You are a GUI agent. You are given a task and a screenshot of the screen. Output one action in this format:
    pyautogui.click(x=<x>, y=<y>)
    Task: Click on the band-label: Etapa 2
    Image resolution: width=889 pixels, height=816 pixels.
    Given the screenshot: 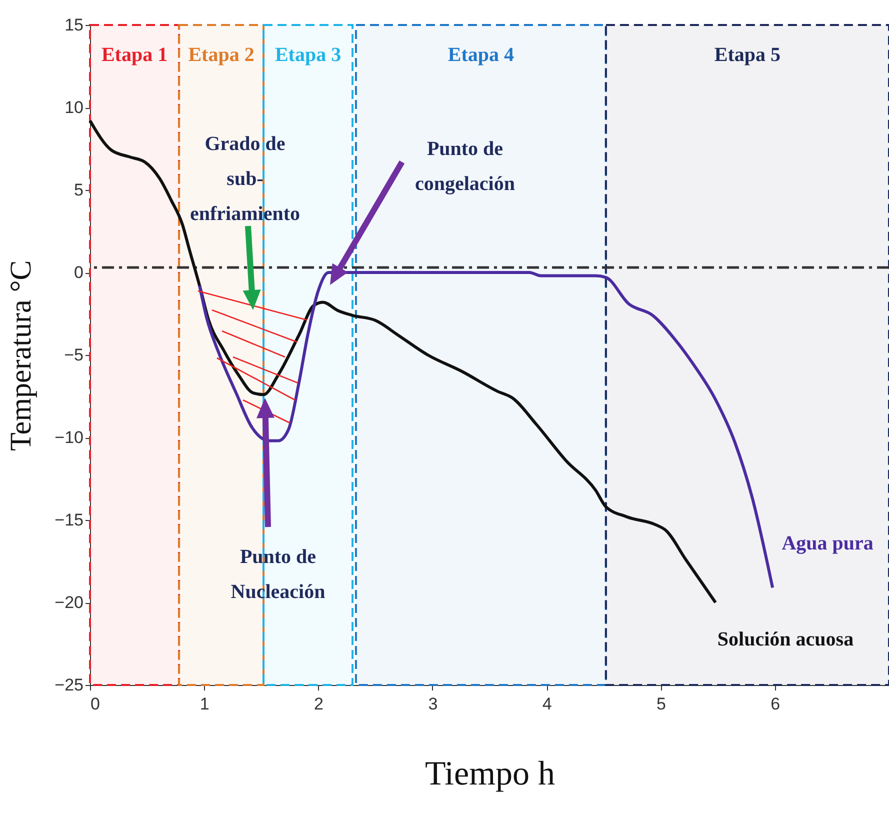 What is the action you would take?
    pyautogui.click(x=221, y=55)
    